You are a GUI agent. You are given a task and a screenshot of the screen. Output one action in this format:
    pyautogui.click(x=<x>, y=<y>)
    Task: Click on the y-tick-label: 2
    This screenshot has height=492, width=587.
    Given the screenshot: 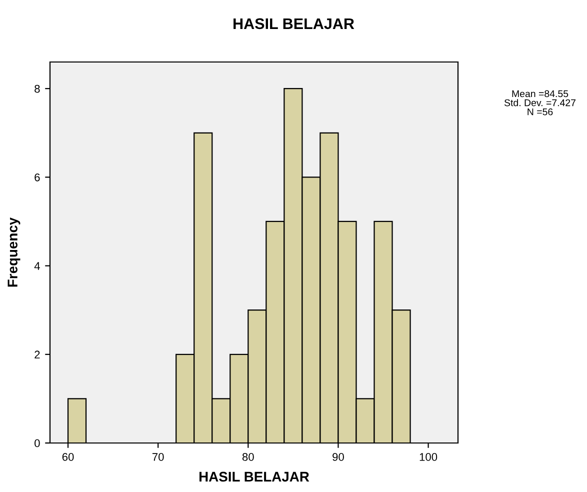 What is the action you would take?
    pyautogui.click(x=37, y=354)
    